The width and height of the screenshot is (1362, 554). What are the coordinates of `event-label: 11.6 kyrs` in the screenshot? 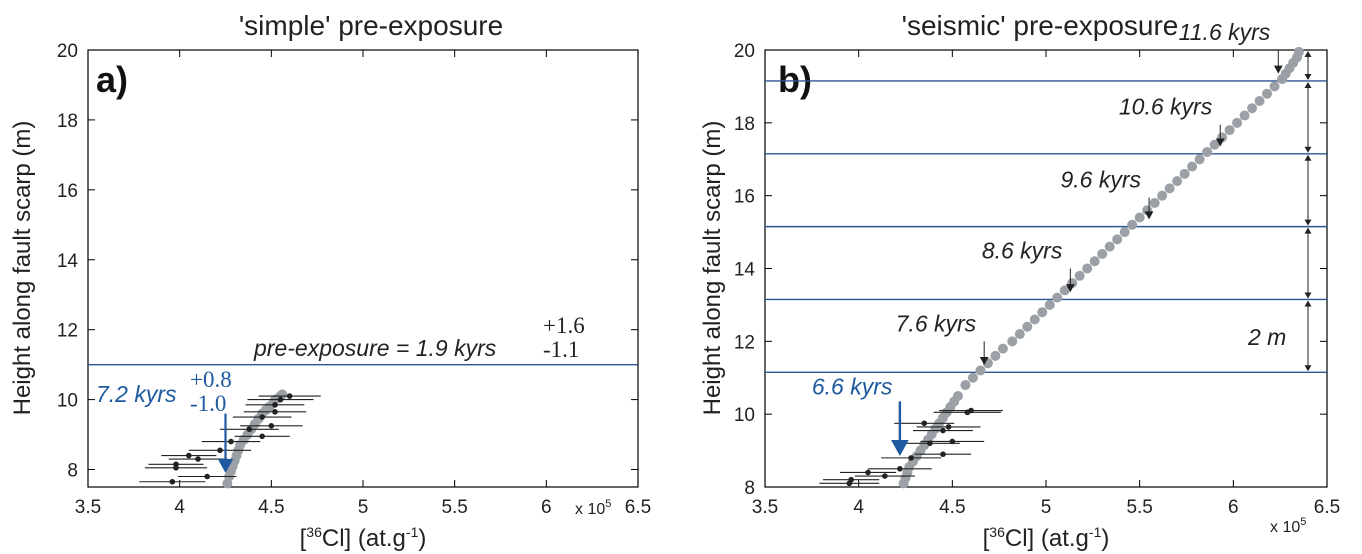 It's located at (1225, 32).